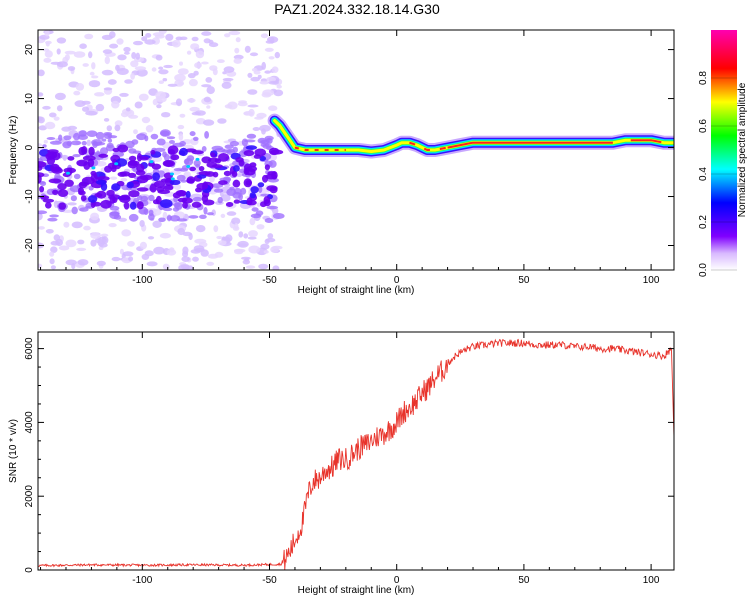 Image resolution: width=750 pixels, height=600 pixels. Describe the element at coordinates (151, 162) in the screenshot. I see `noise-hotspot` at that location.